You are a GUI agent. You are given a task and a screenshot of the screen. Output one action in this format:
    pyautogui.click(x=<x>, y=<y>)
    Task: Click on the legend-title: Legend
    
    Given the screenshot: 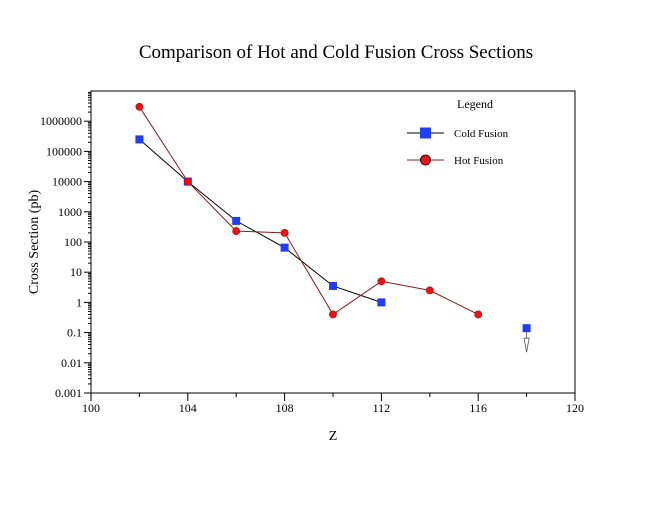 What is the action you would take?
    pyautogui.click(x=475, y=104)
    